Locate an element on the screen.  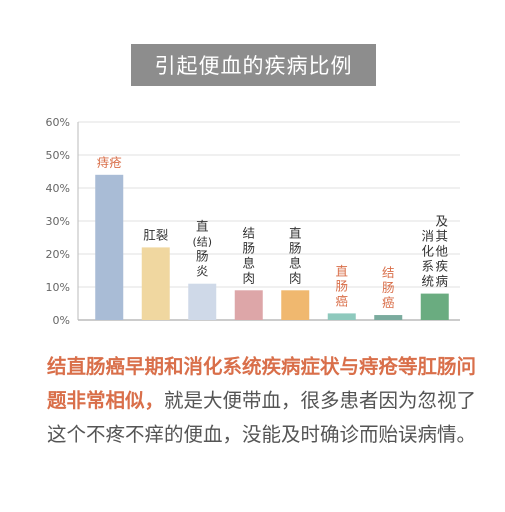
y-tick-label: 60% is located at coordinates (58, 122).